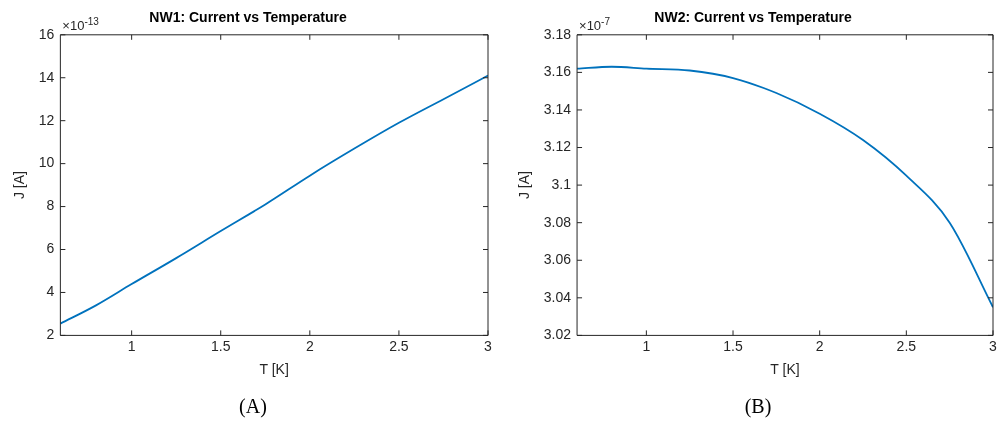  What do you see at coordinates (758, 406) in the screenshot?
I see `text: (B)` at bounding box center [758, 406].